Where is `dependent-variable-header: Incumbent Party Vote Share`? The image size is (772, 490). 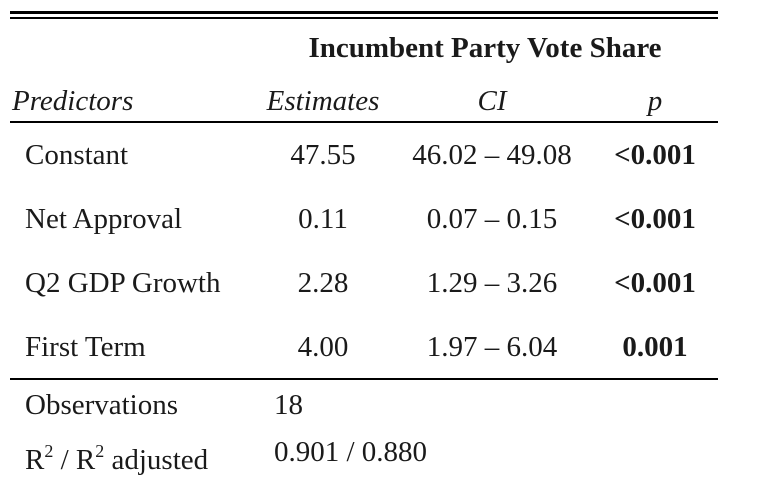
dependent-variable-header: Incumbent Party Vote Share is located at coordinates (485, 48).